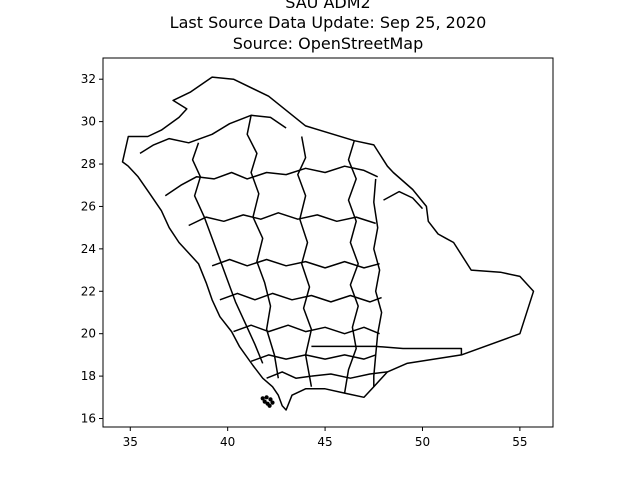  Describe the element at coordinates (328, 43) in the screenshot. I see `title-line-3: Source: OpenStreetMap` at that location.